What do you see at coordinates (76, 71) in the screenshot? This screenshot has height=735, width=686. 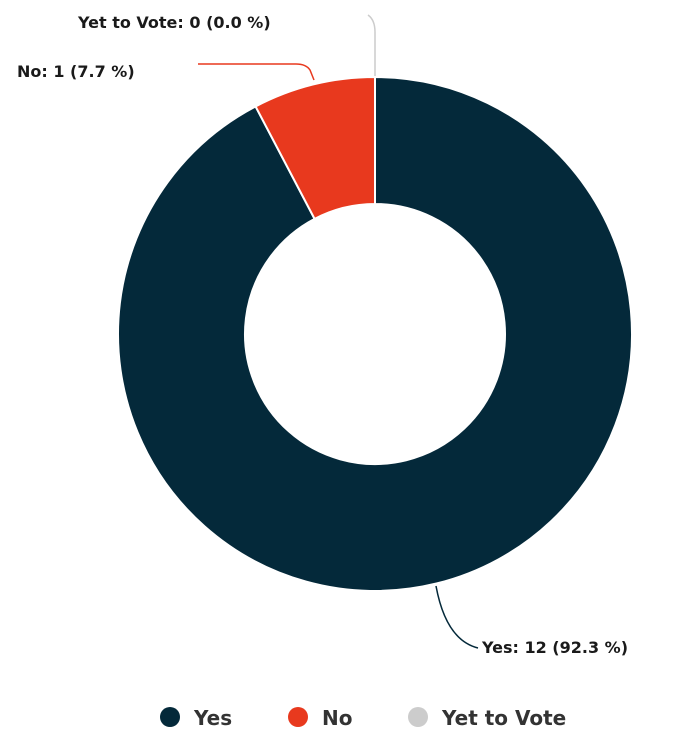 I see `slice-label-no: No: 1 (7.7 %)` at bounding box center [76, 71].